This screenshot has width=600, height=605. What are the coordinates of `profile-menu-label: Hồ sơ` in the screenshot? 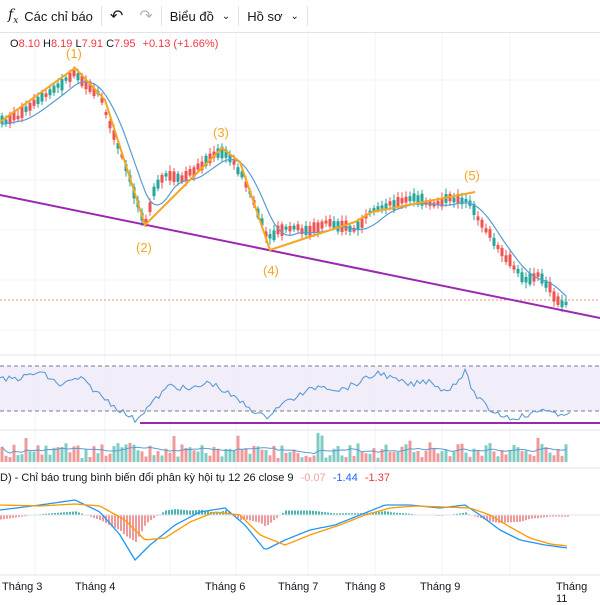 It's located at (264, 16).